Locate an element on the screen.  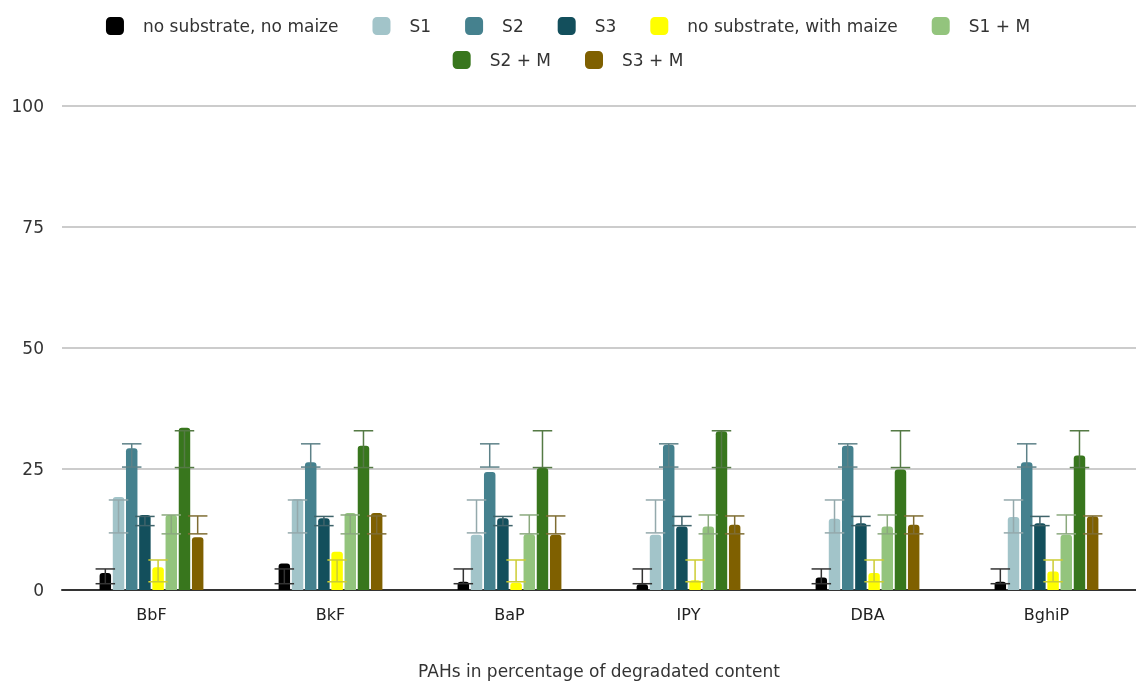
y-tick-label: 100 is located at coordinates (27, 106).